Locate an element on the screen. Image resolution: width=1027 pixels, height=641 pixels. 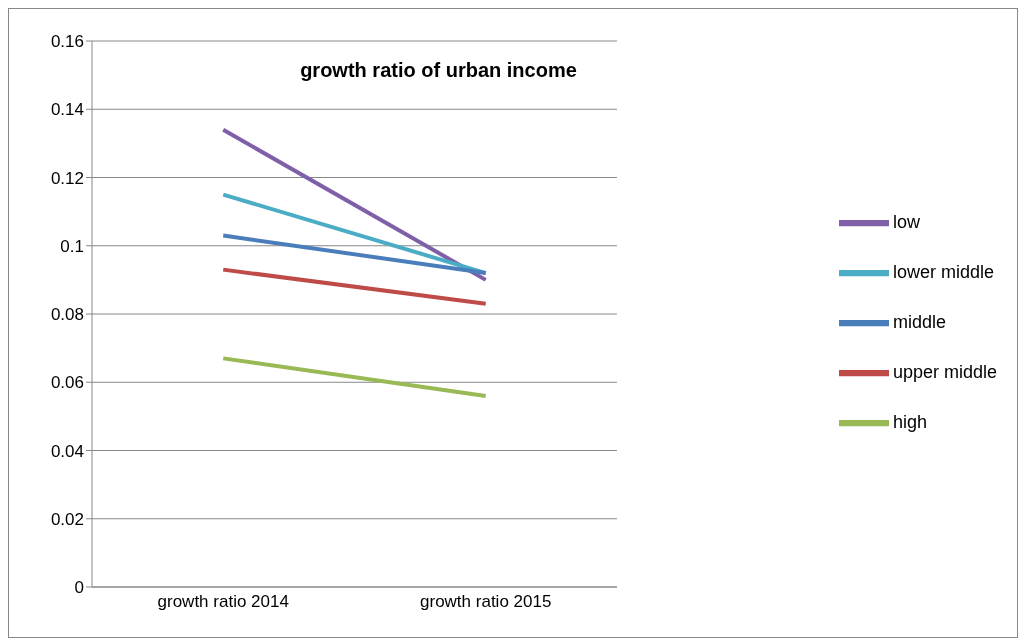
y-tick-label: 0.02 is located at coordinates (67, 519).